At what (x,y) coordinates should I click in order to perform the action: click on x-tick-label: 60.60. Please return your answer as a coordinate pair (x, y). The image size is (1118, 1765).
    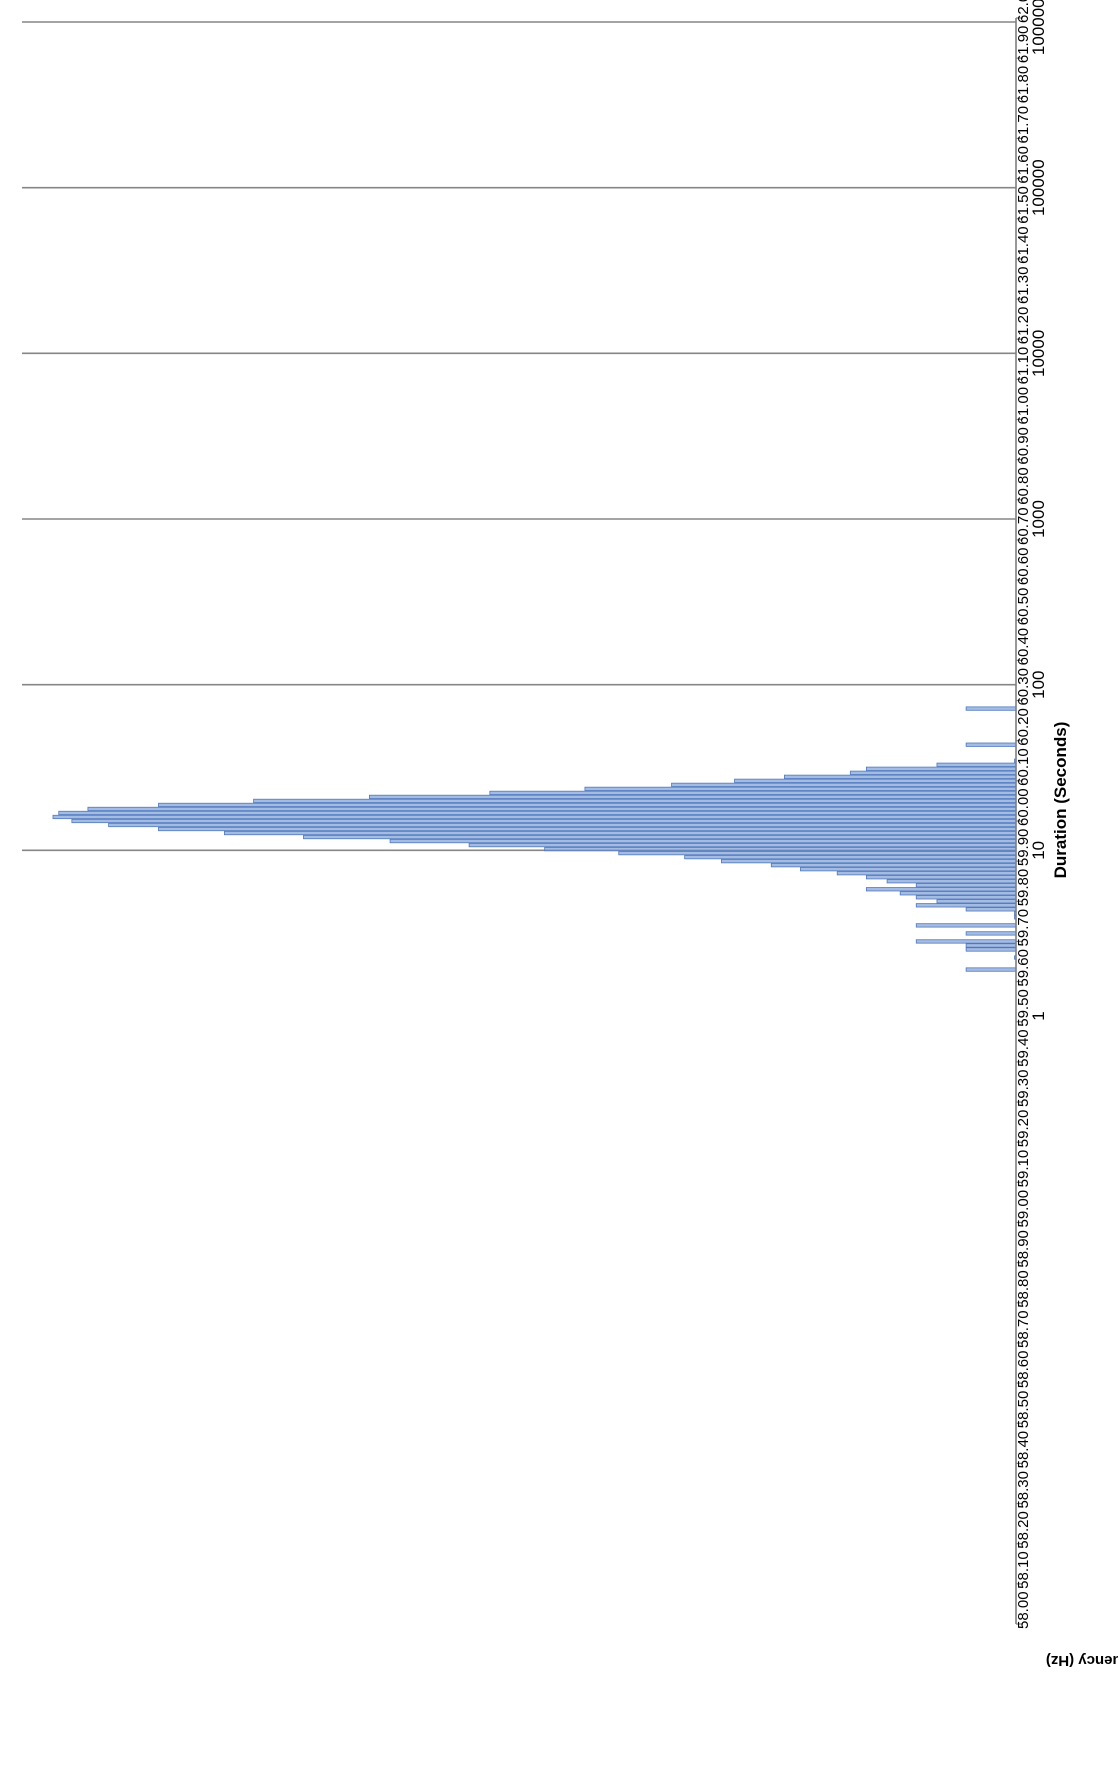
    Looking at the image, I should click on (1023, 567).